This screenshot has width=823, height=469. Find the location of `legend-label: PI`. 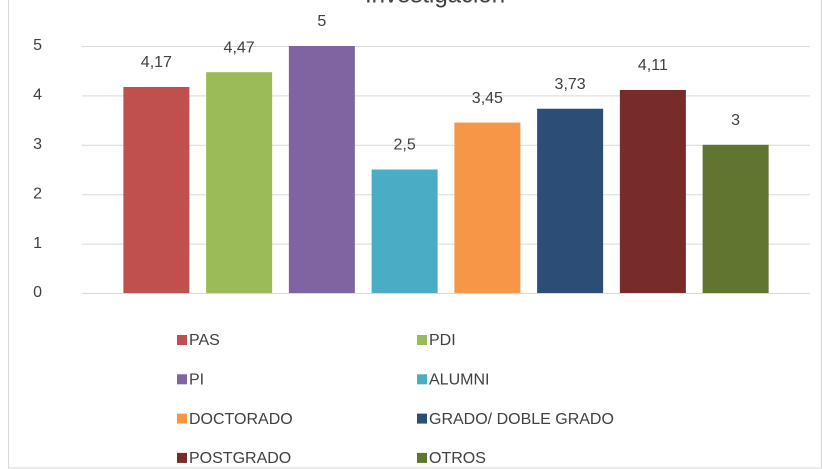

legend-label: PI is located at coordinates (196, 380).